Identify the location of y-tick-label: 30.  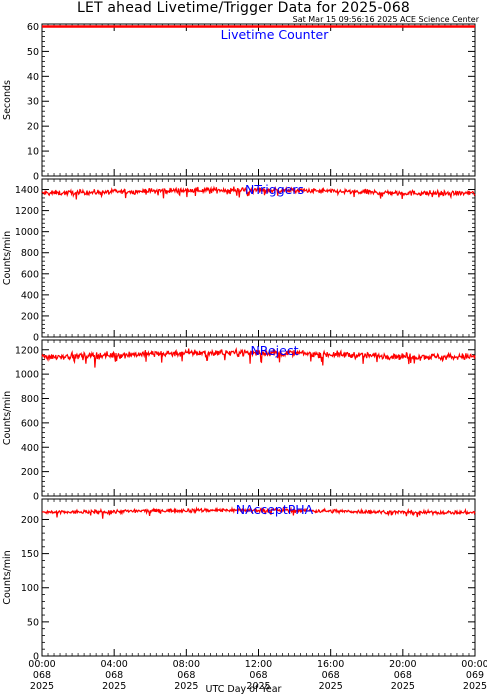
(33, 102).